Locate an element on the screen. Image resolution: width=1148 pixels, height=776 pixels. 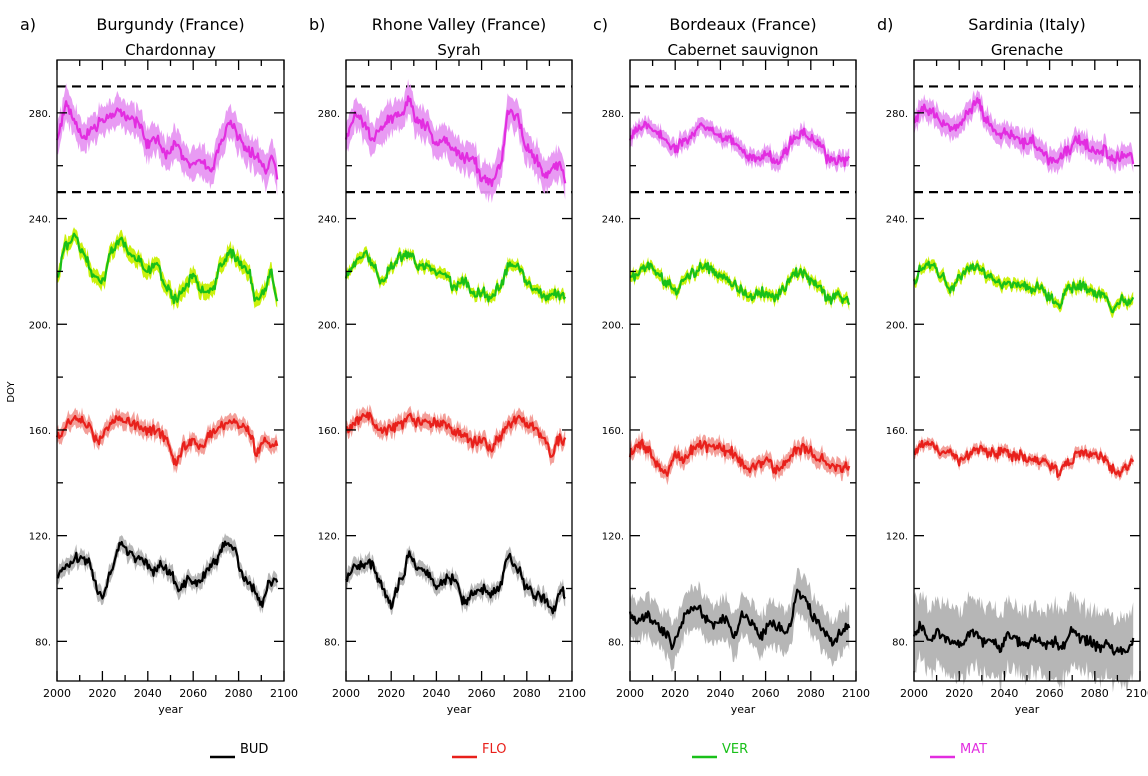
panel-title: Bordeaux (France) is located at coordinates (742, 24).